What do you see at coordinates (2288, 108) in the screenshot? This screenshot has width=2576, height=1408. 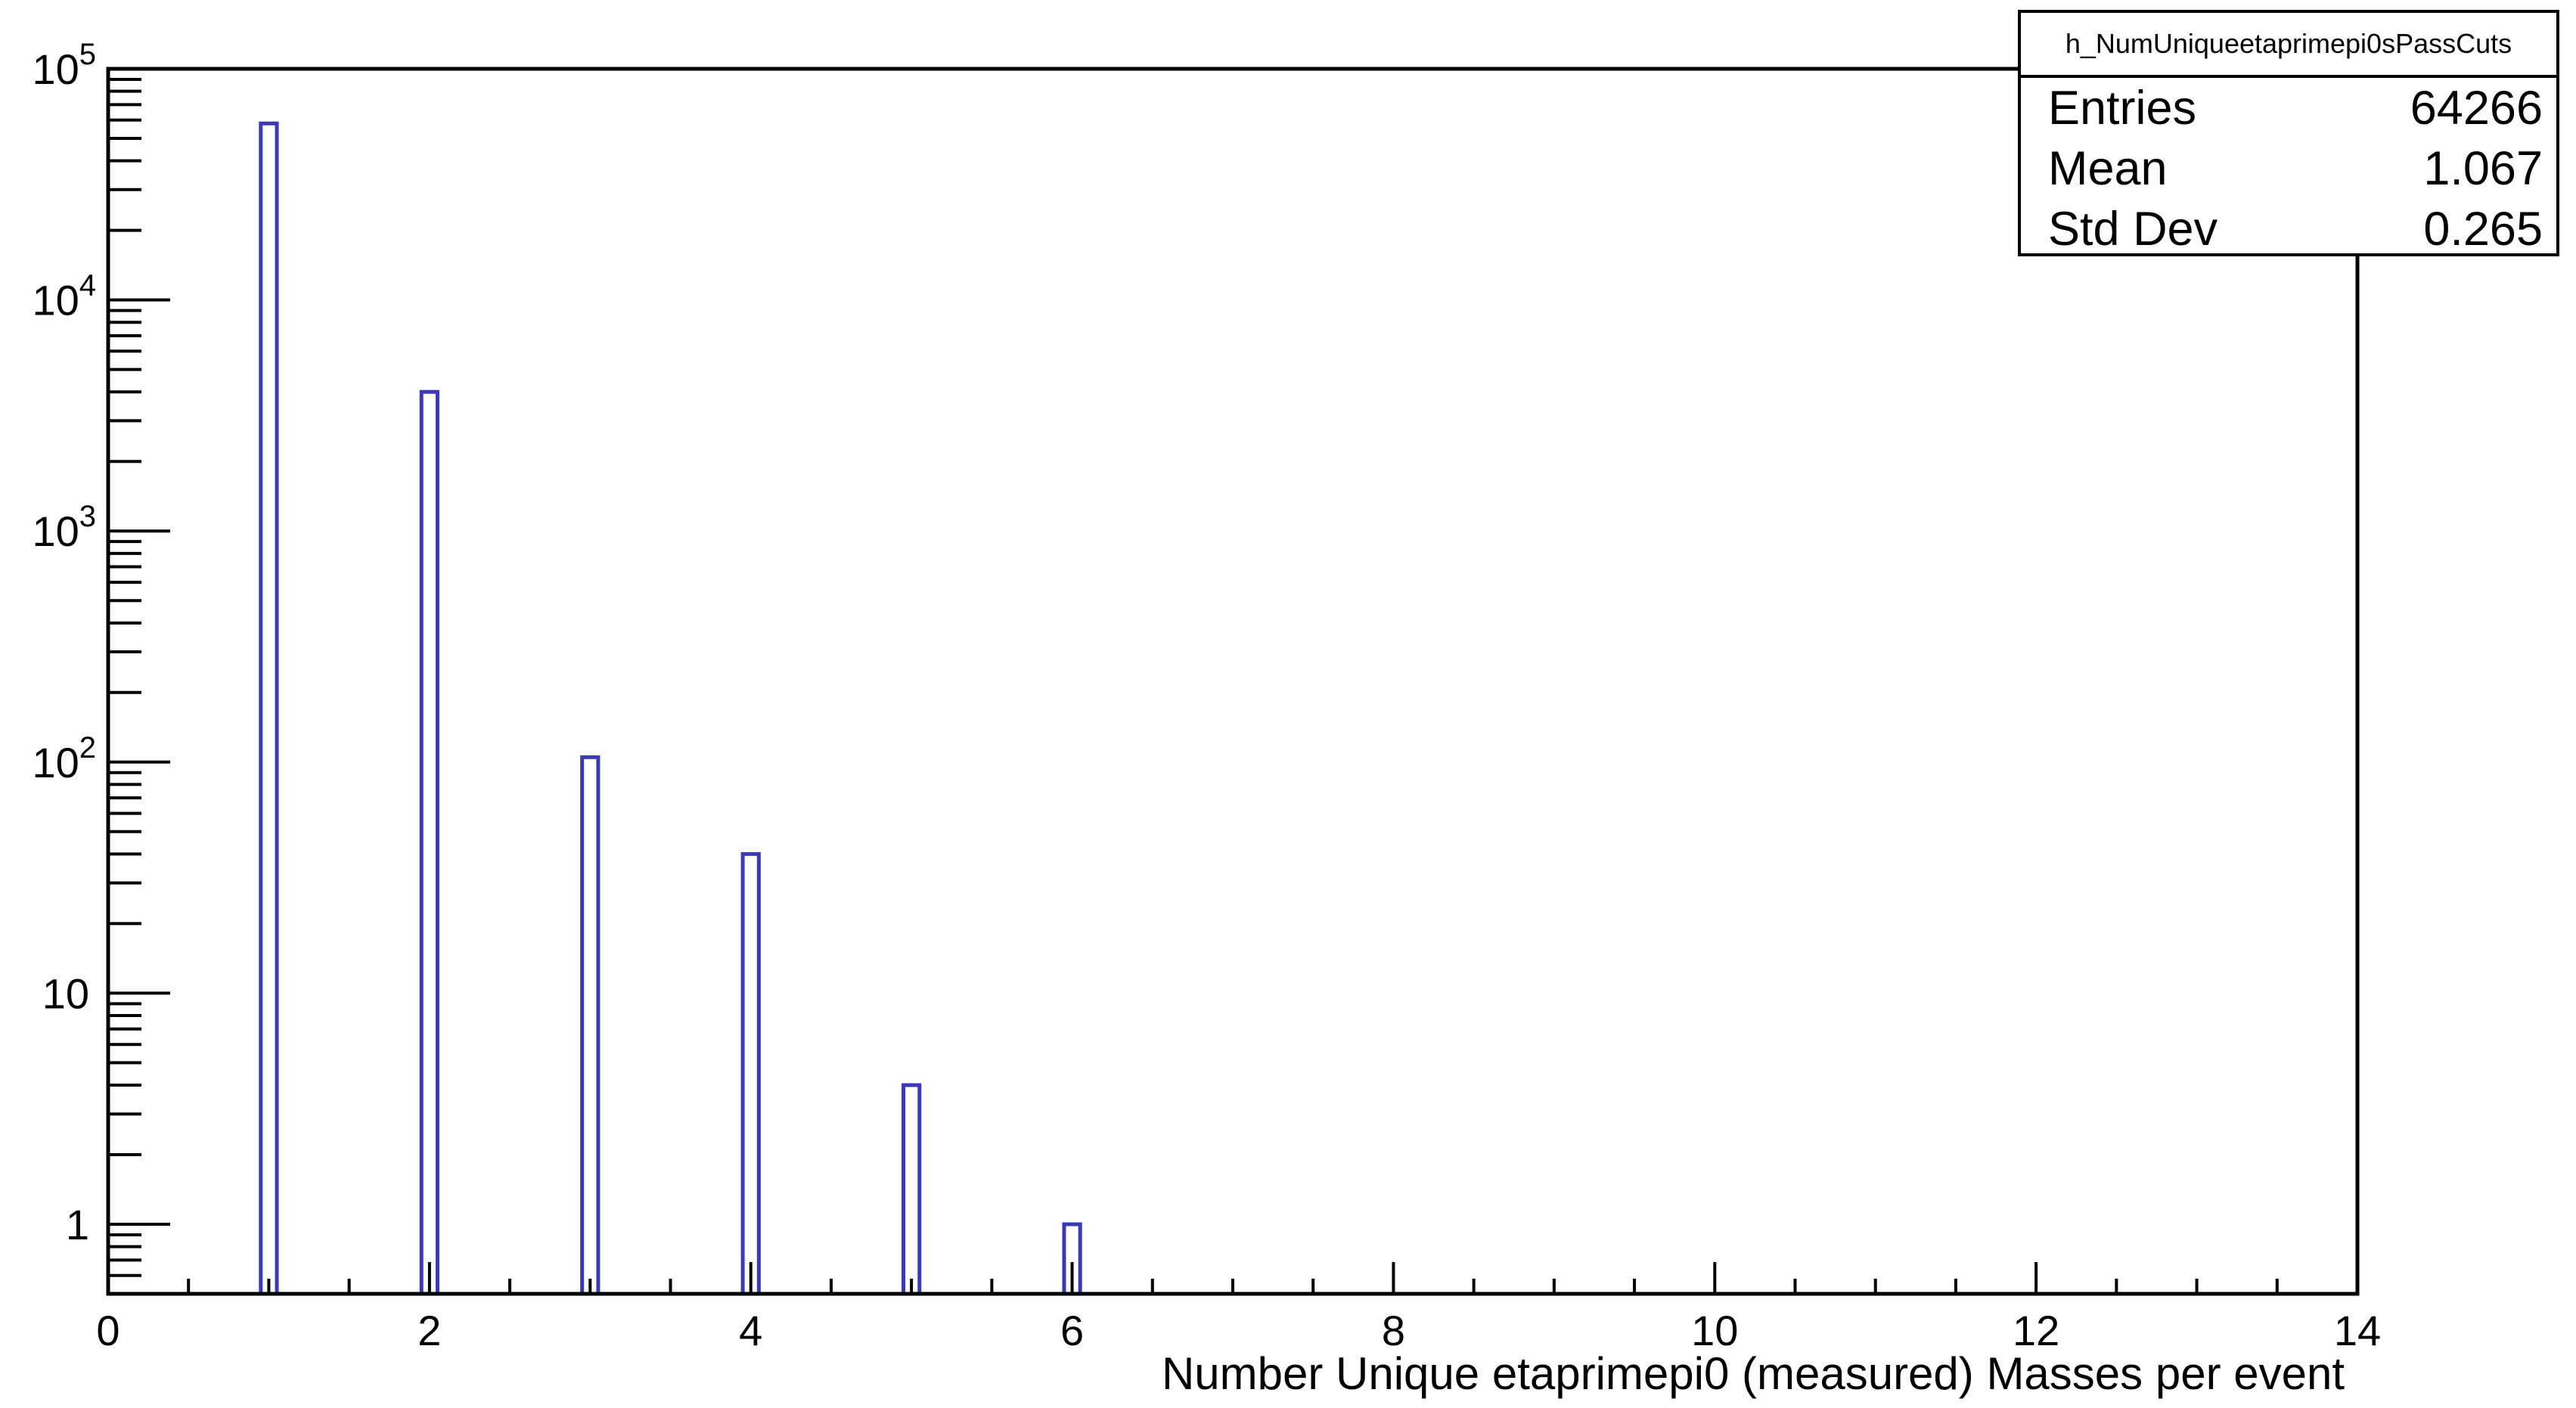 I see `stats-row-entries: Entries 64266` at bounding box center [2288, 108].